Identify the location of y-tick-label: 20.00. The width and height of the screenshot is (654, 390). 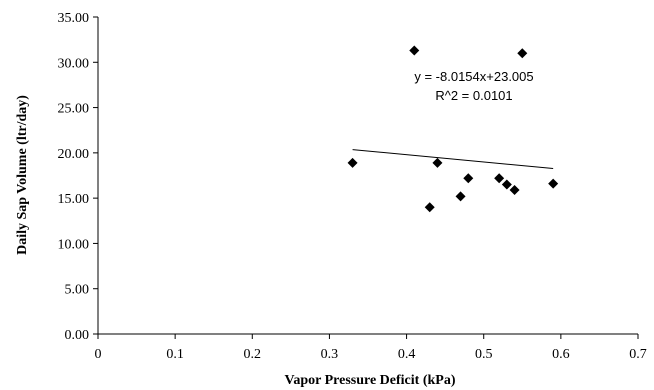
(74, 154).